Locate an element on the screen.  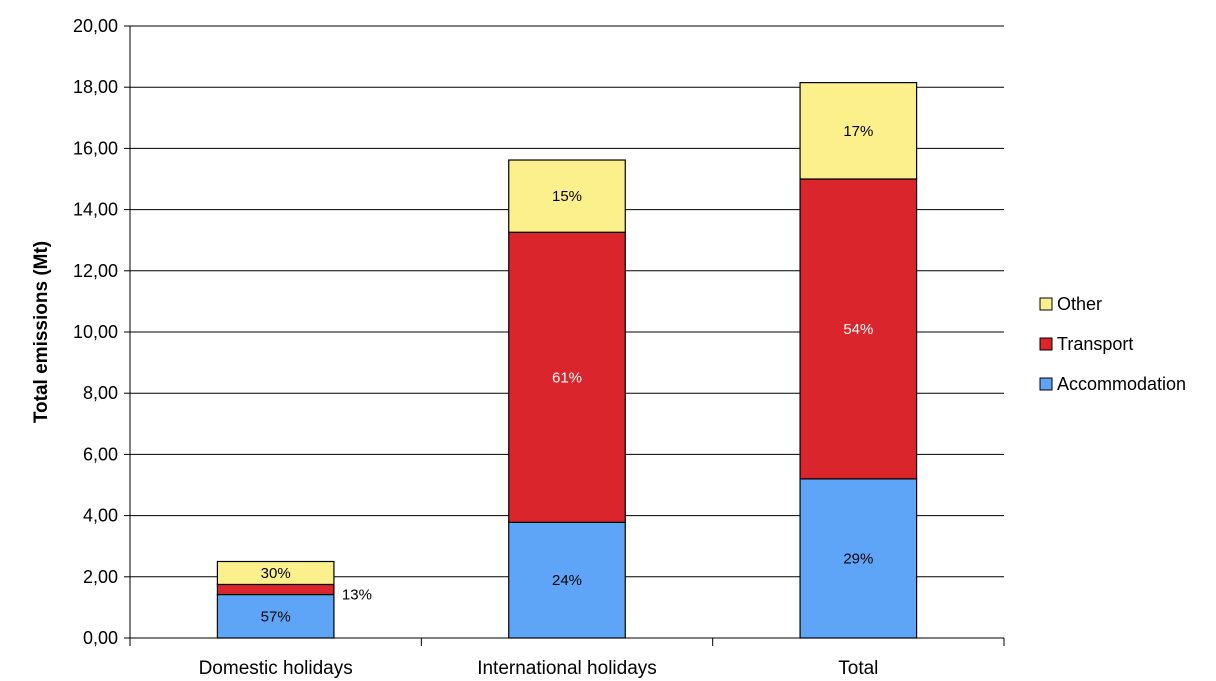
y-tick-label: 16,00 is located at coordinates (95, 148).